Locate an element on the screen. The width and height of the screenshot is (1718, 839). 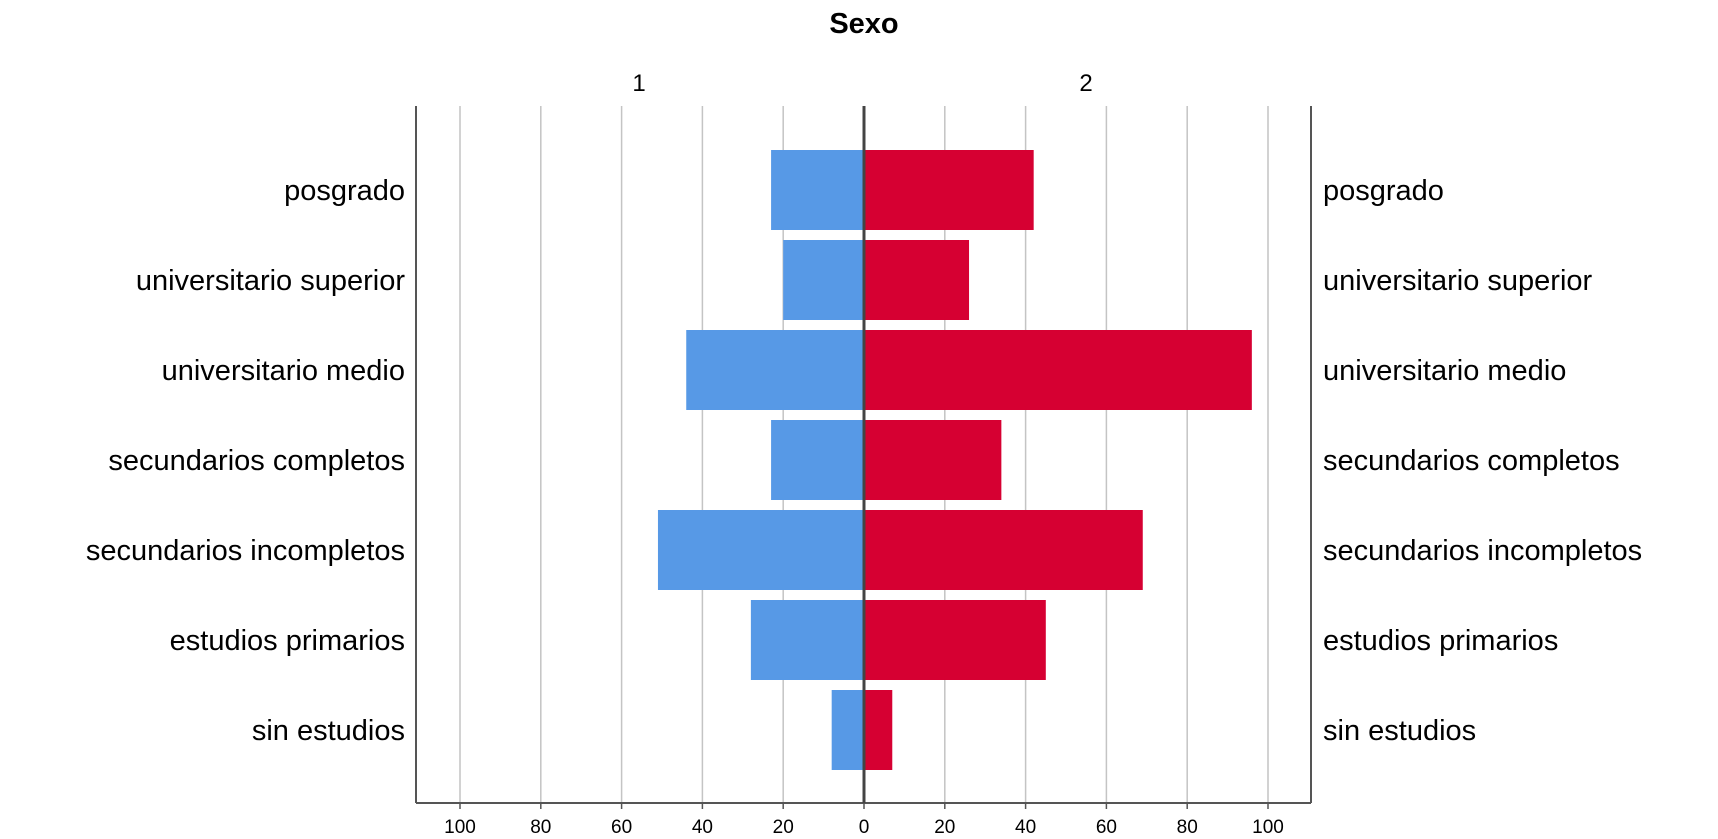
bar-right-secundarios-completos is located at coordinates (933, 460).